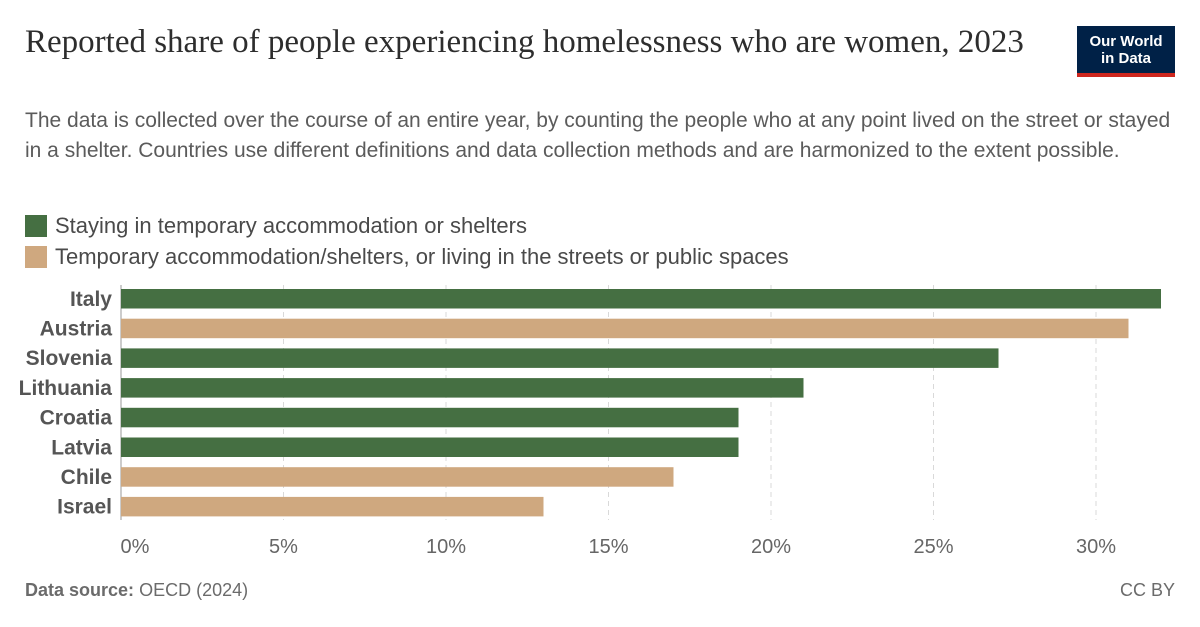 The image size is (1200, 627). I want to click on bar-croatia, so click(430, 417).